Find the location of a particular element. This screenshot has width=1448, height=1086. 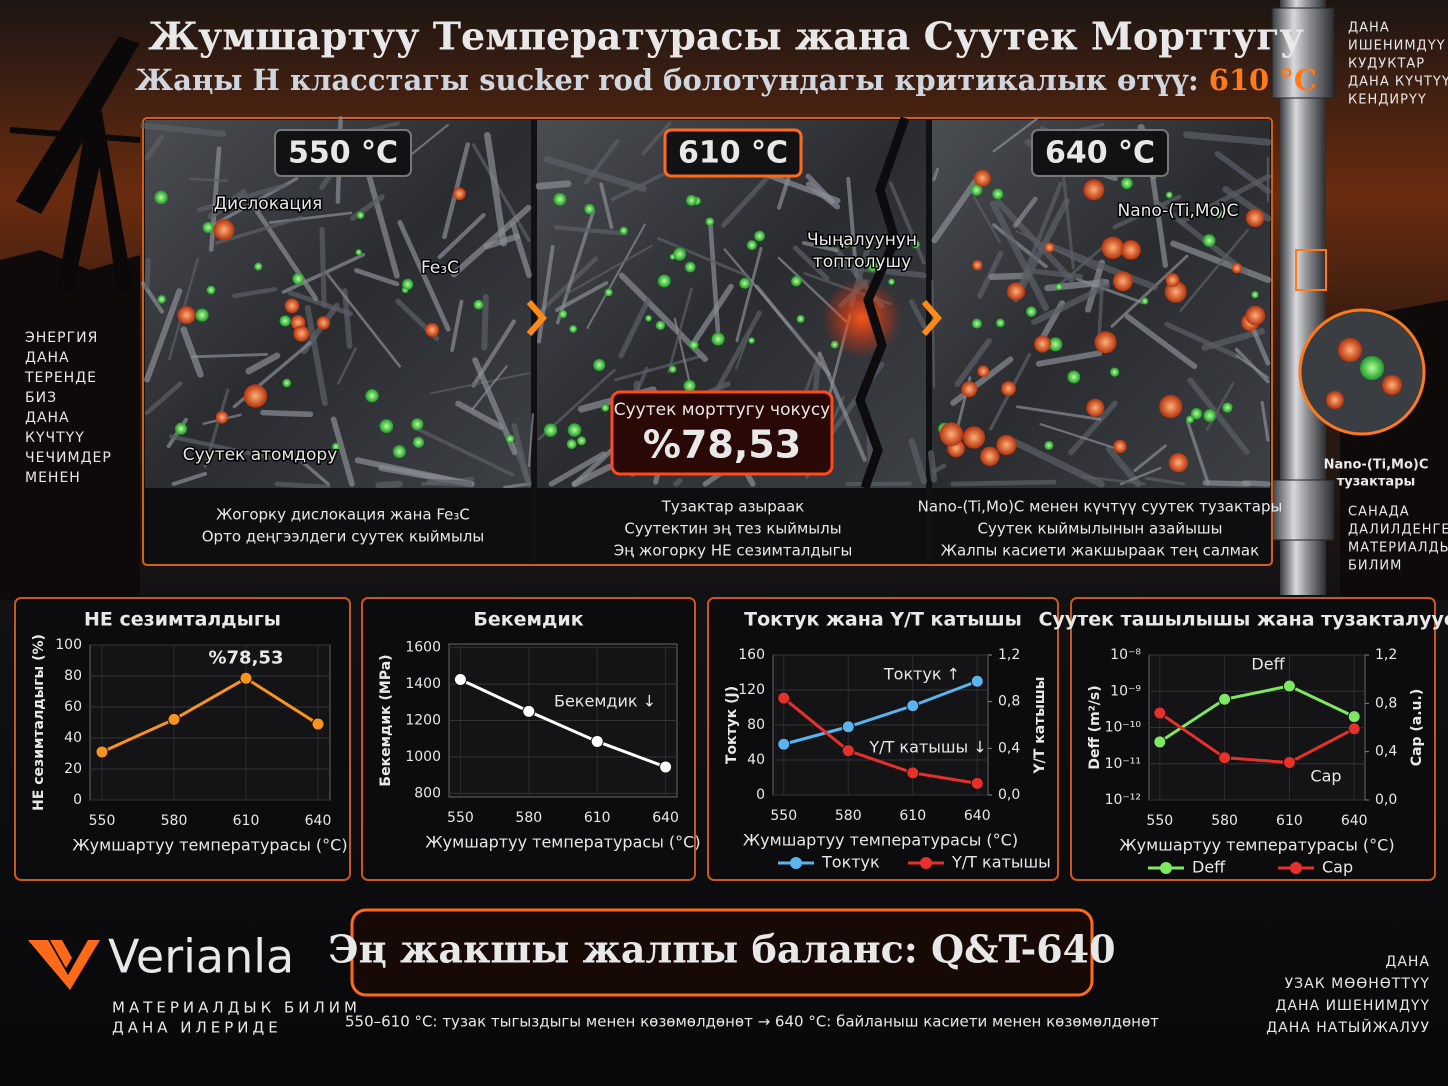

peak-value: %78,53 is located at coordinates (722, 445).